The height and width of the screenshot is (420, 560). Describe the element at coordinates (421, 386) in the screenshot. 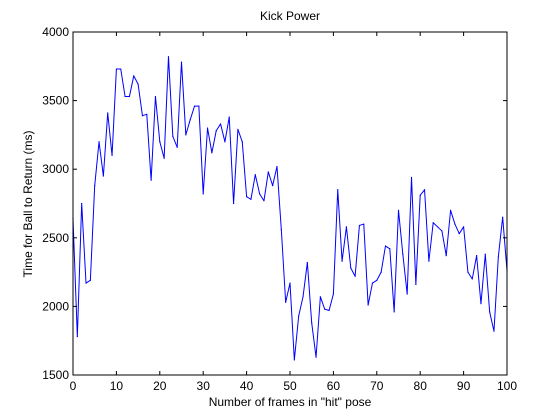

I see `x-tick-label: 80` at that location.